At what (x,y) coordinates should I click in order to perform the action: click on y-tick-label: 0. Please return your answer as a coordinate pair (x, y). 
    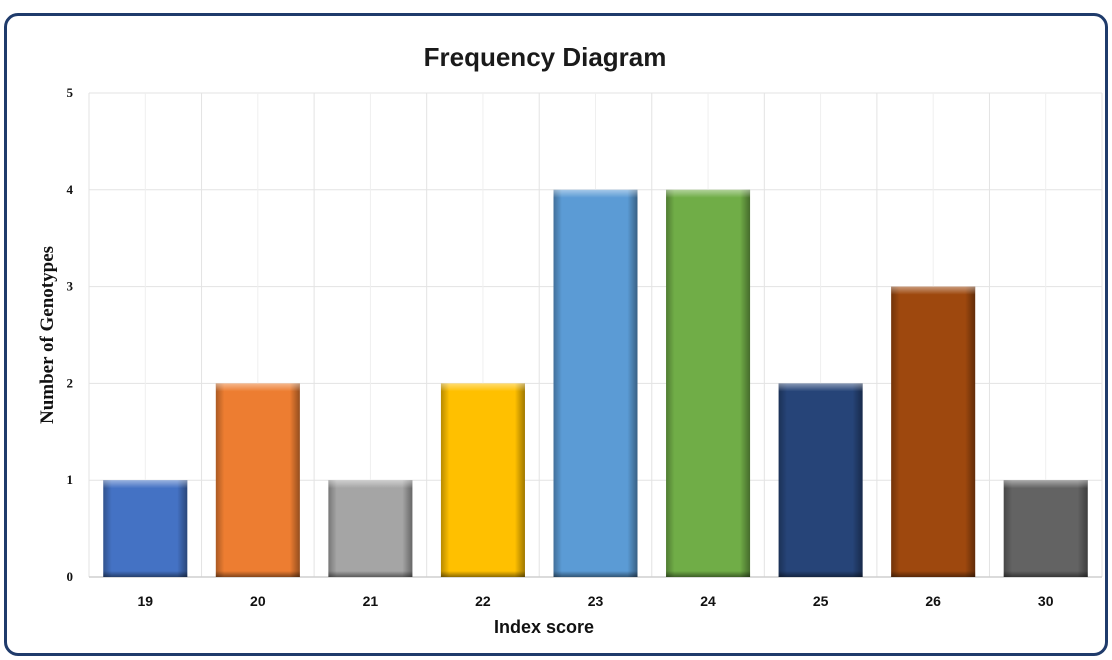
    Looking at the image, I should click on (70, 576).